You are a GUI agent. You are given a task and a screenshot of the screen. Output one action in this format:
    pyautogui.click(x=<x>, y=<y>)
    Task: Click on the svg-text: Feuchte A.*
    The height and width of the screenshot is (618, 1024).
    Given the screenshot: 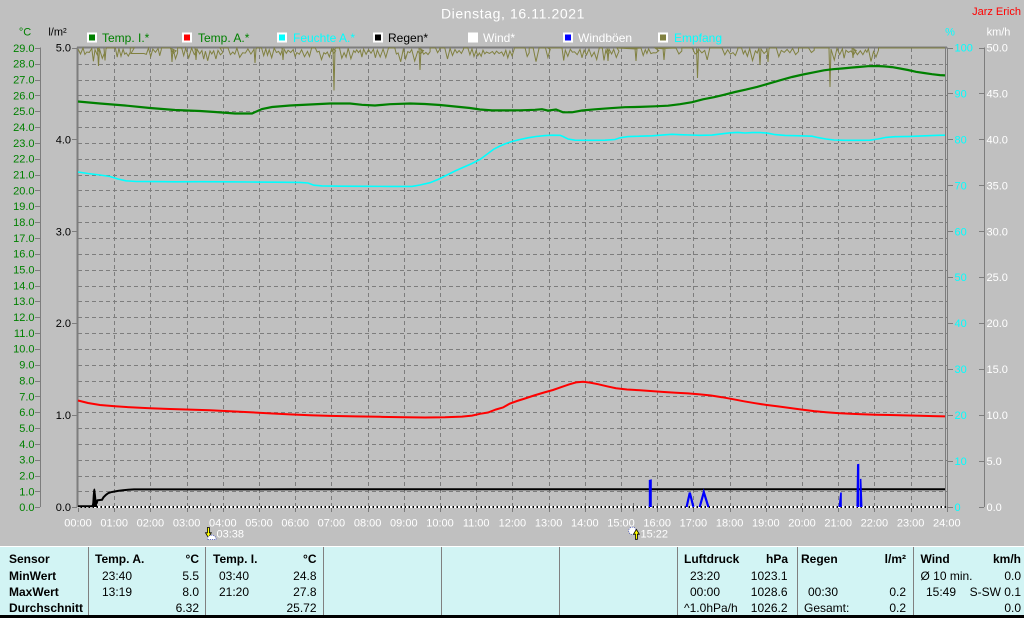 What is the action you would take?
    pyautogui.click(x=324, y=38)
    